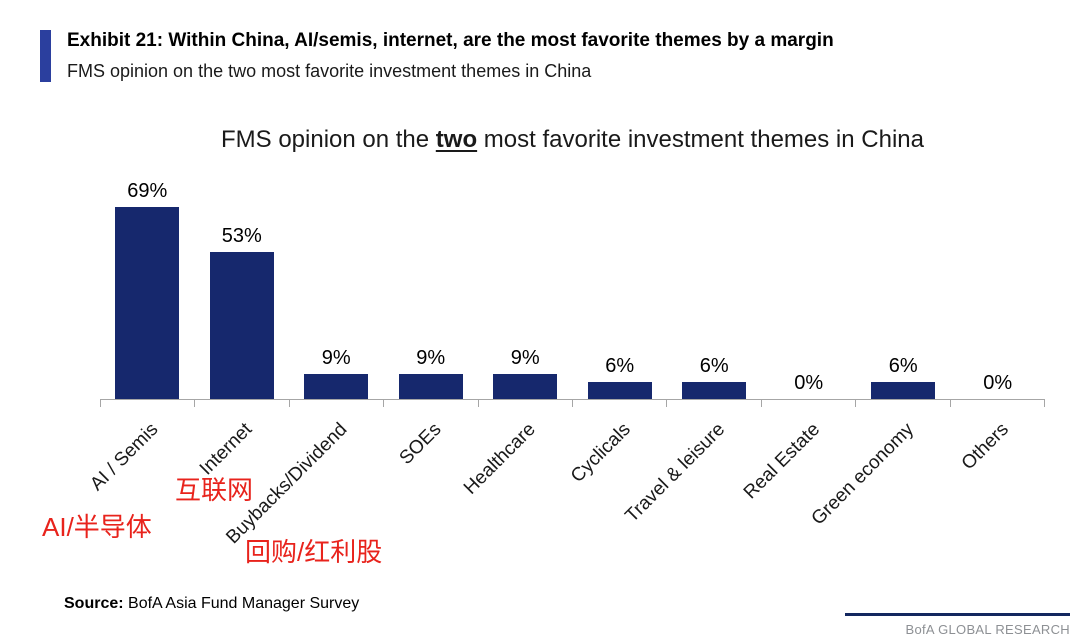 This screenshot has width=1080, height=643. What do you see at coordinates (985, 447) in the screenshot?
I see `category-label: Others` at bounding box center [985, 447].